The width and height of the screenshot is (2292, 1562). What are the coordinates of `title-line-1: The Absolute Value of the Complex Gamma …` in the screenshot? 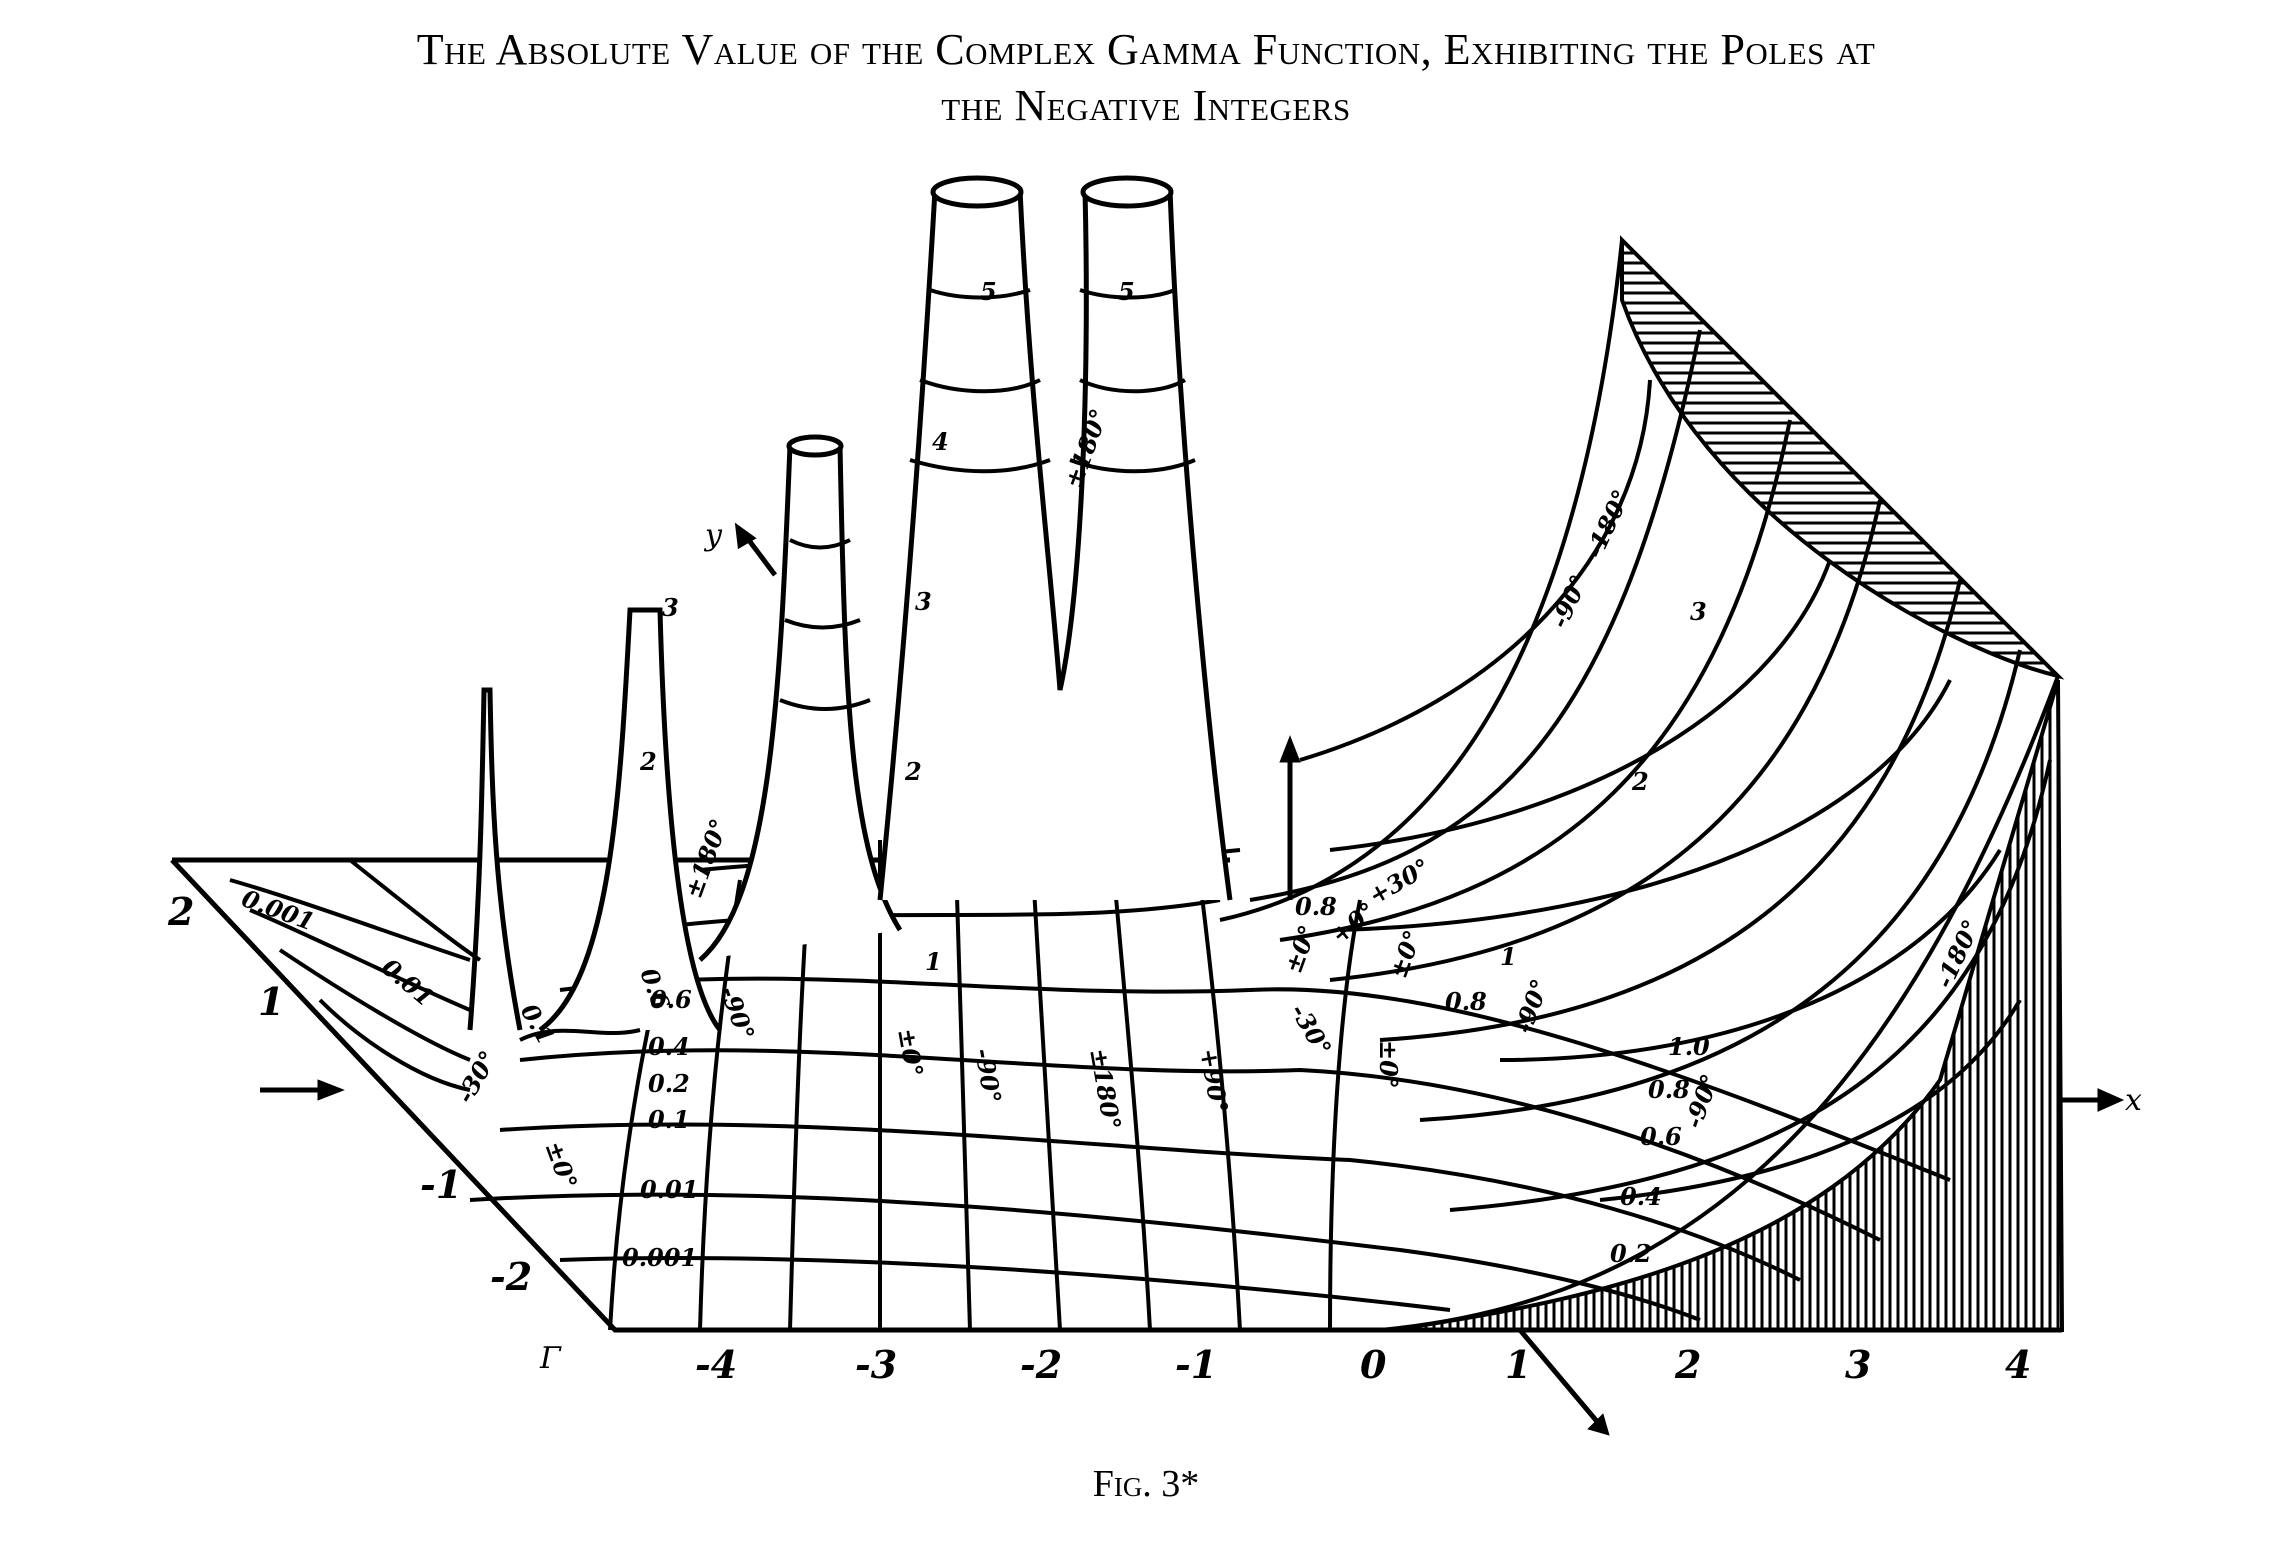 It's located at (1146, 49).